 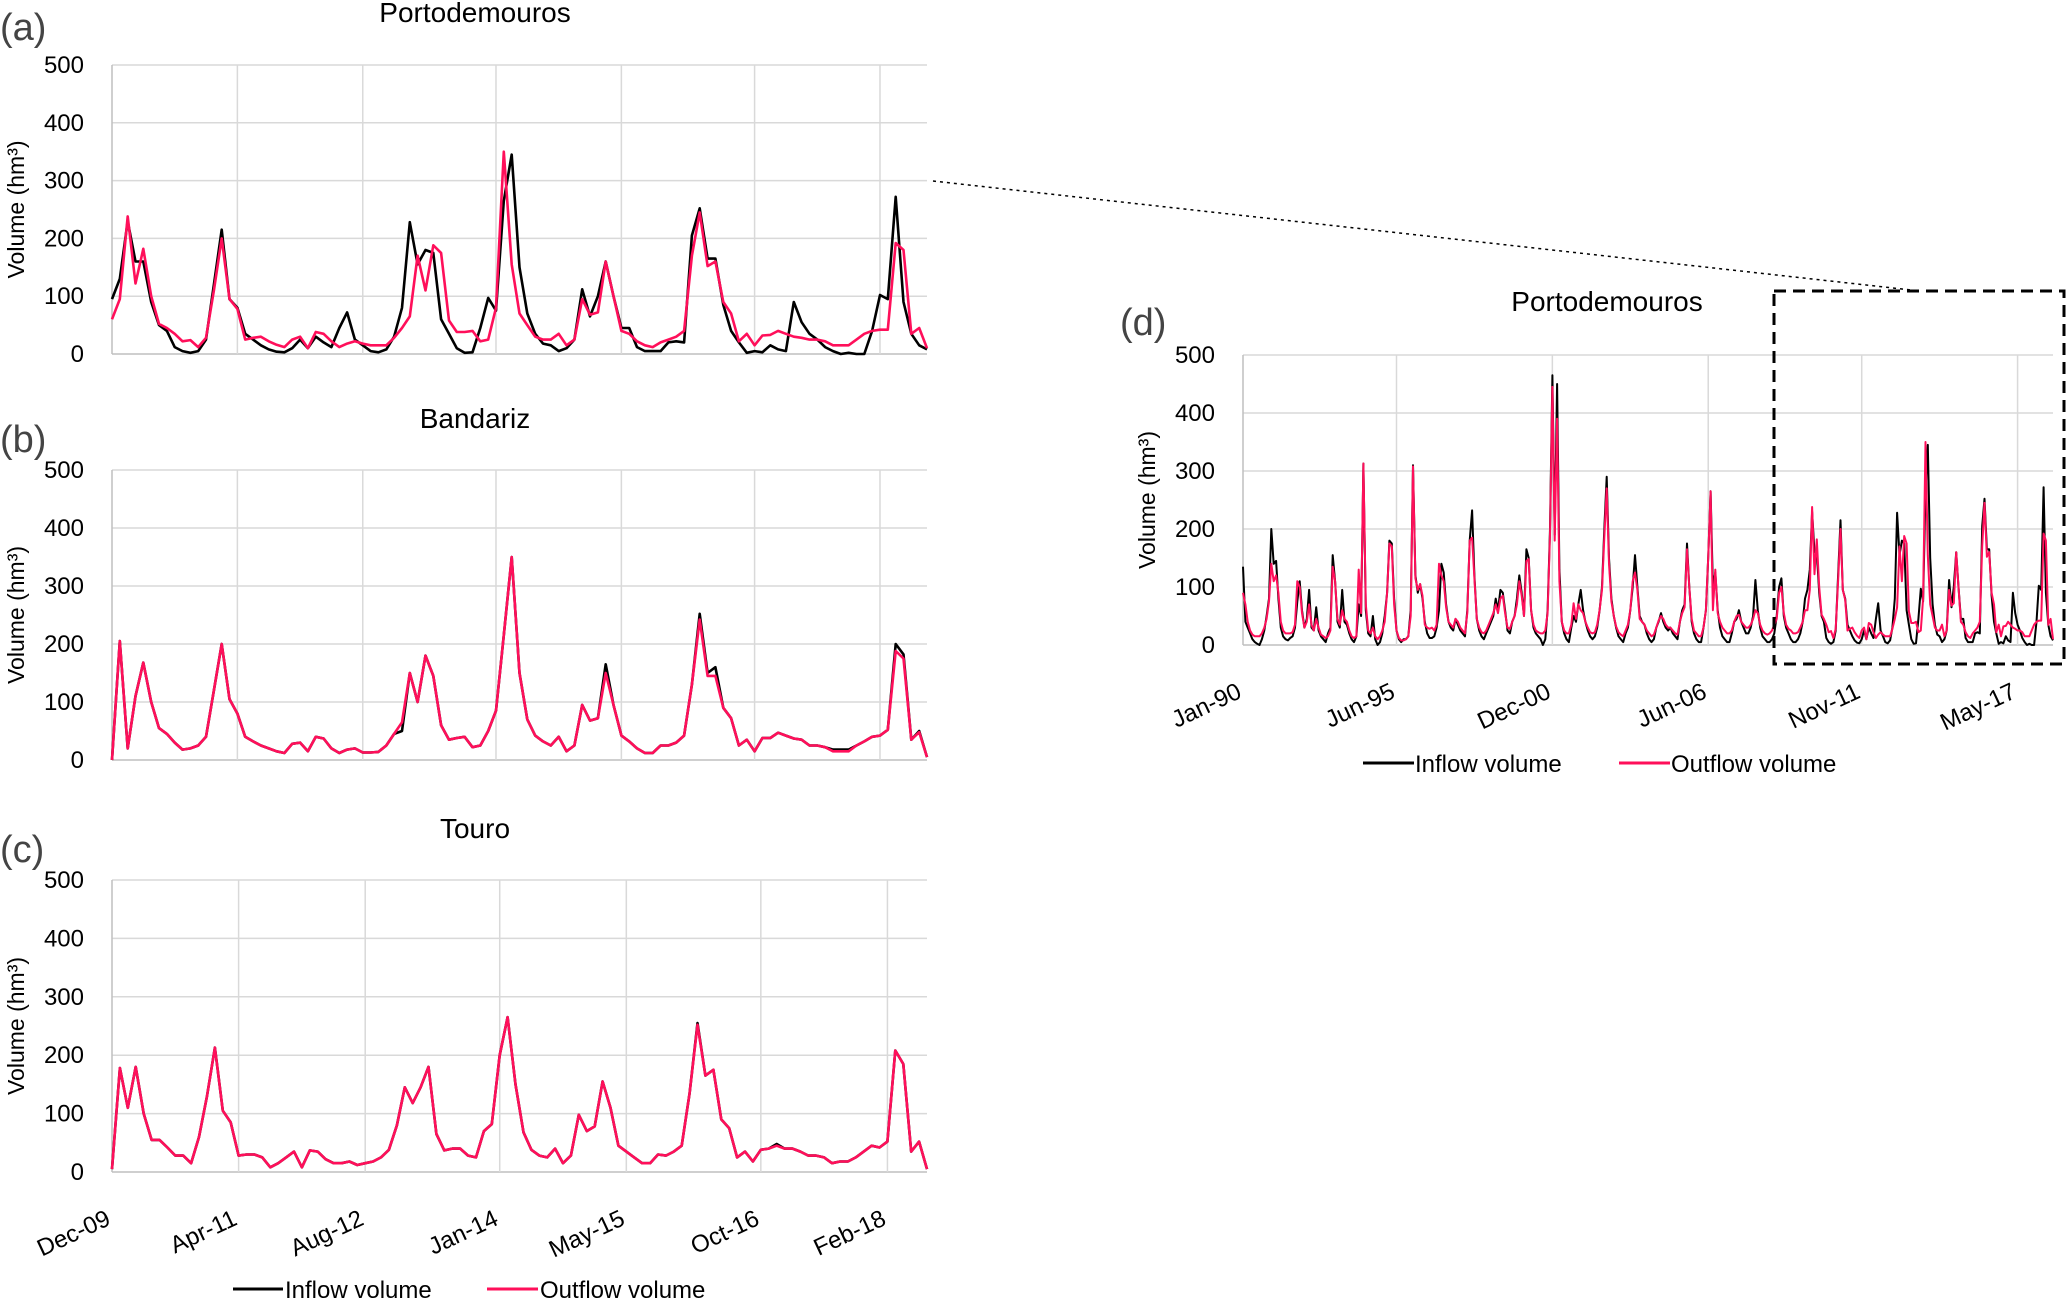 I want to click on x-tick-label: May-17, so click(x=1978, y=707).